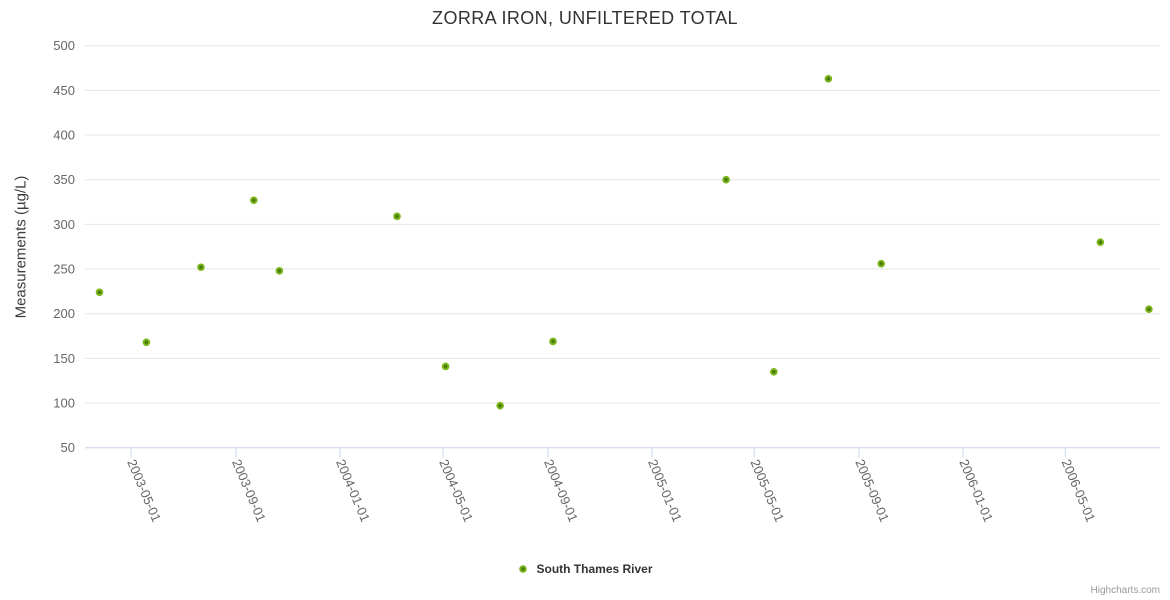 This screenshot has width=1170, height=600. I want to click on y-tick-label: 300, so click(64, 224).